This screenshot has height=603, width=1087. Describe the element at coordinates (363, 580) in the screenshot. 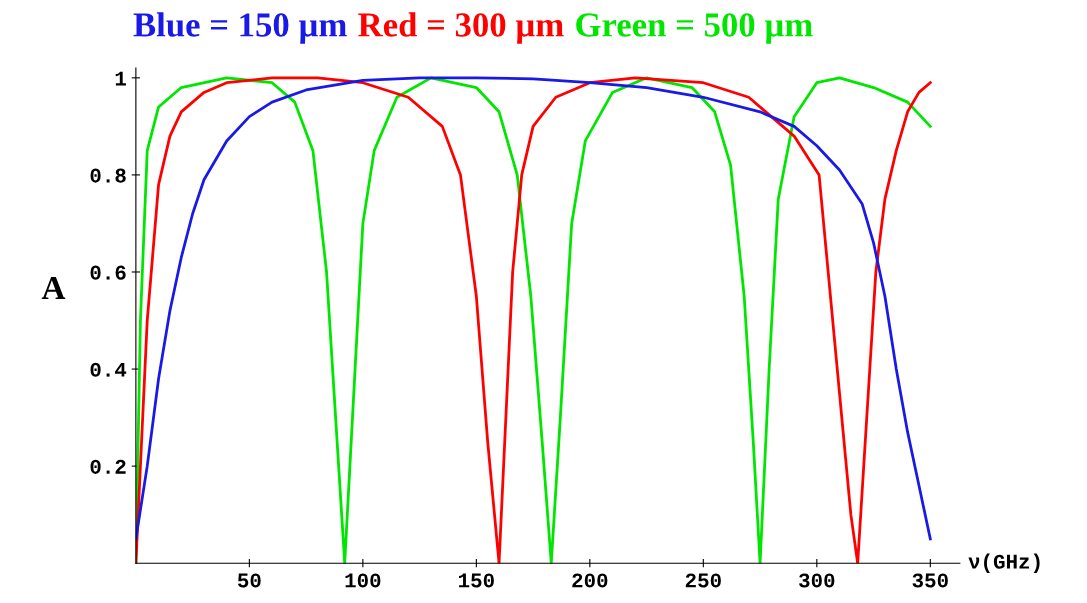

I see `x-tick-label: 100` at that location.